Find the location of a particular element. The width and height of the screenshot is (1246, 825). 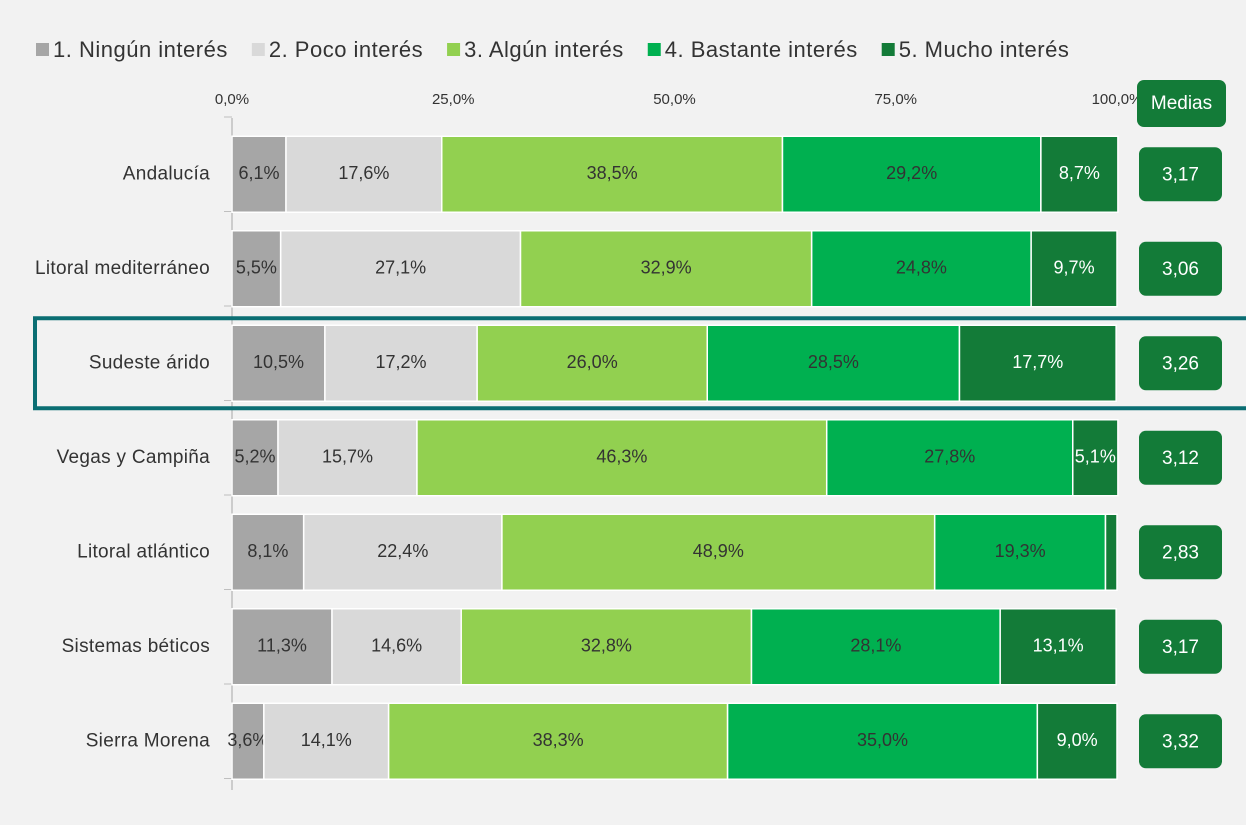

value-label: 22,4% is located at coordinates (402, 551).